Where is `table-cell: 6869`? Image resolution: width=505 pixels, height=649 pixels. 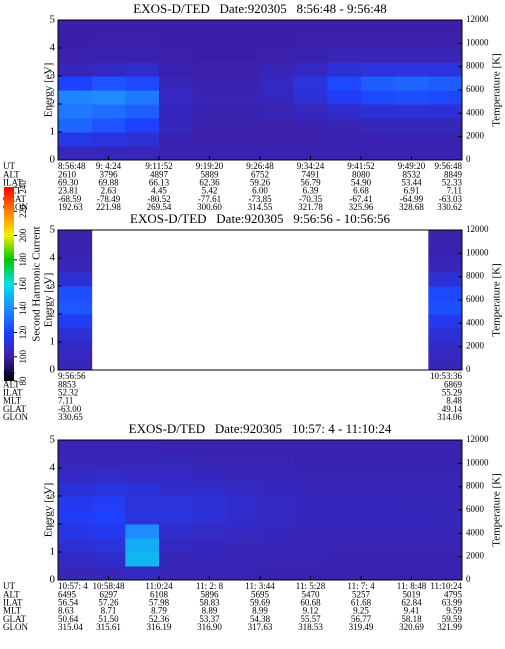
table-cell: 6869 is located at coordinates (453, 384).